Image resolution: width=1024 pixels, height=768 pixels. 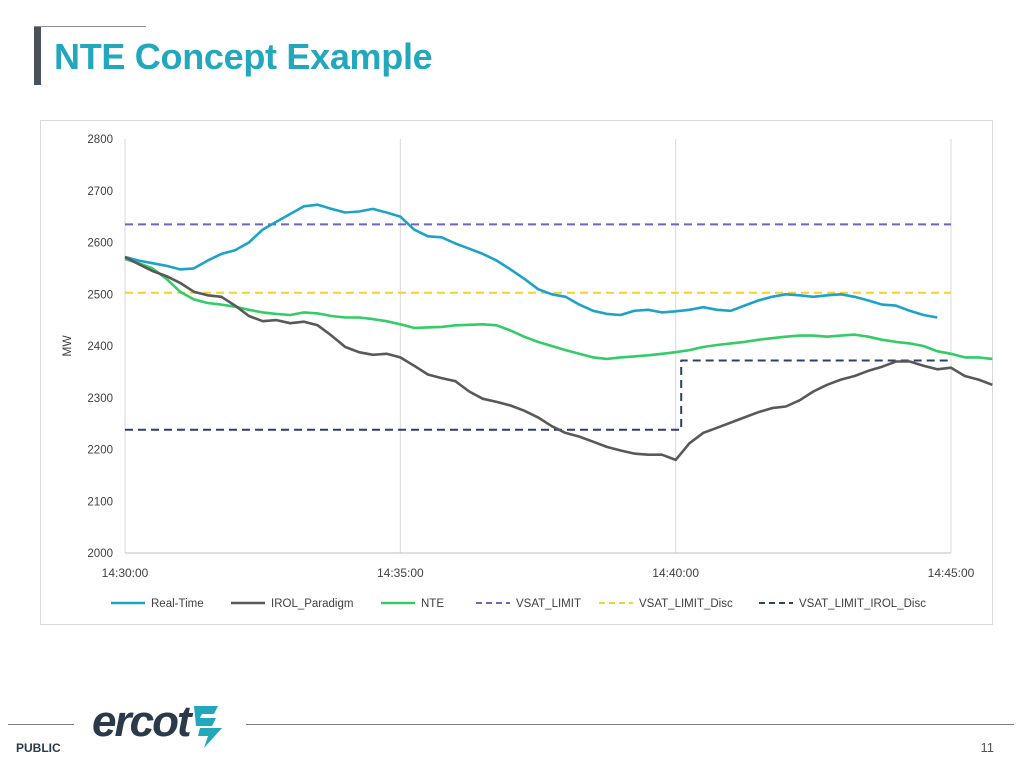 What do you see at coordinates (100, 192) in the screenshot?
I see `y-tick-label: 2700` at bounding box center [100, 192].